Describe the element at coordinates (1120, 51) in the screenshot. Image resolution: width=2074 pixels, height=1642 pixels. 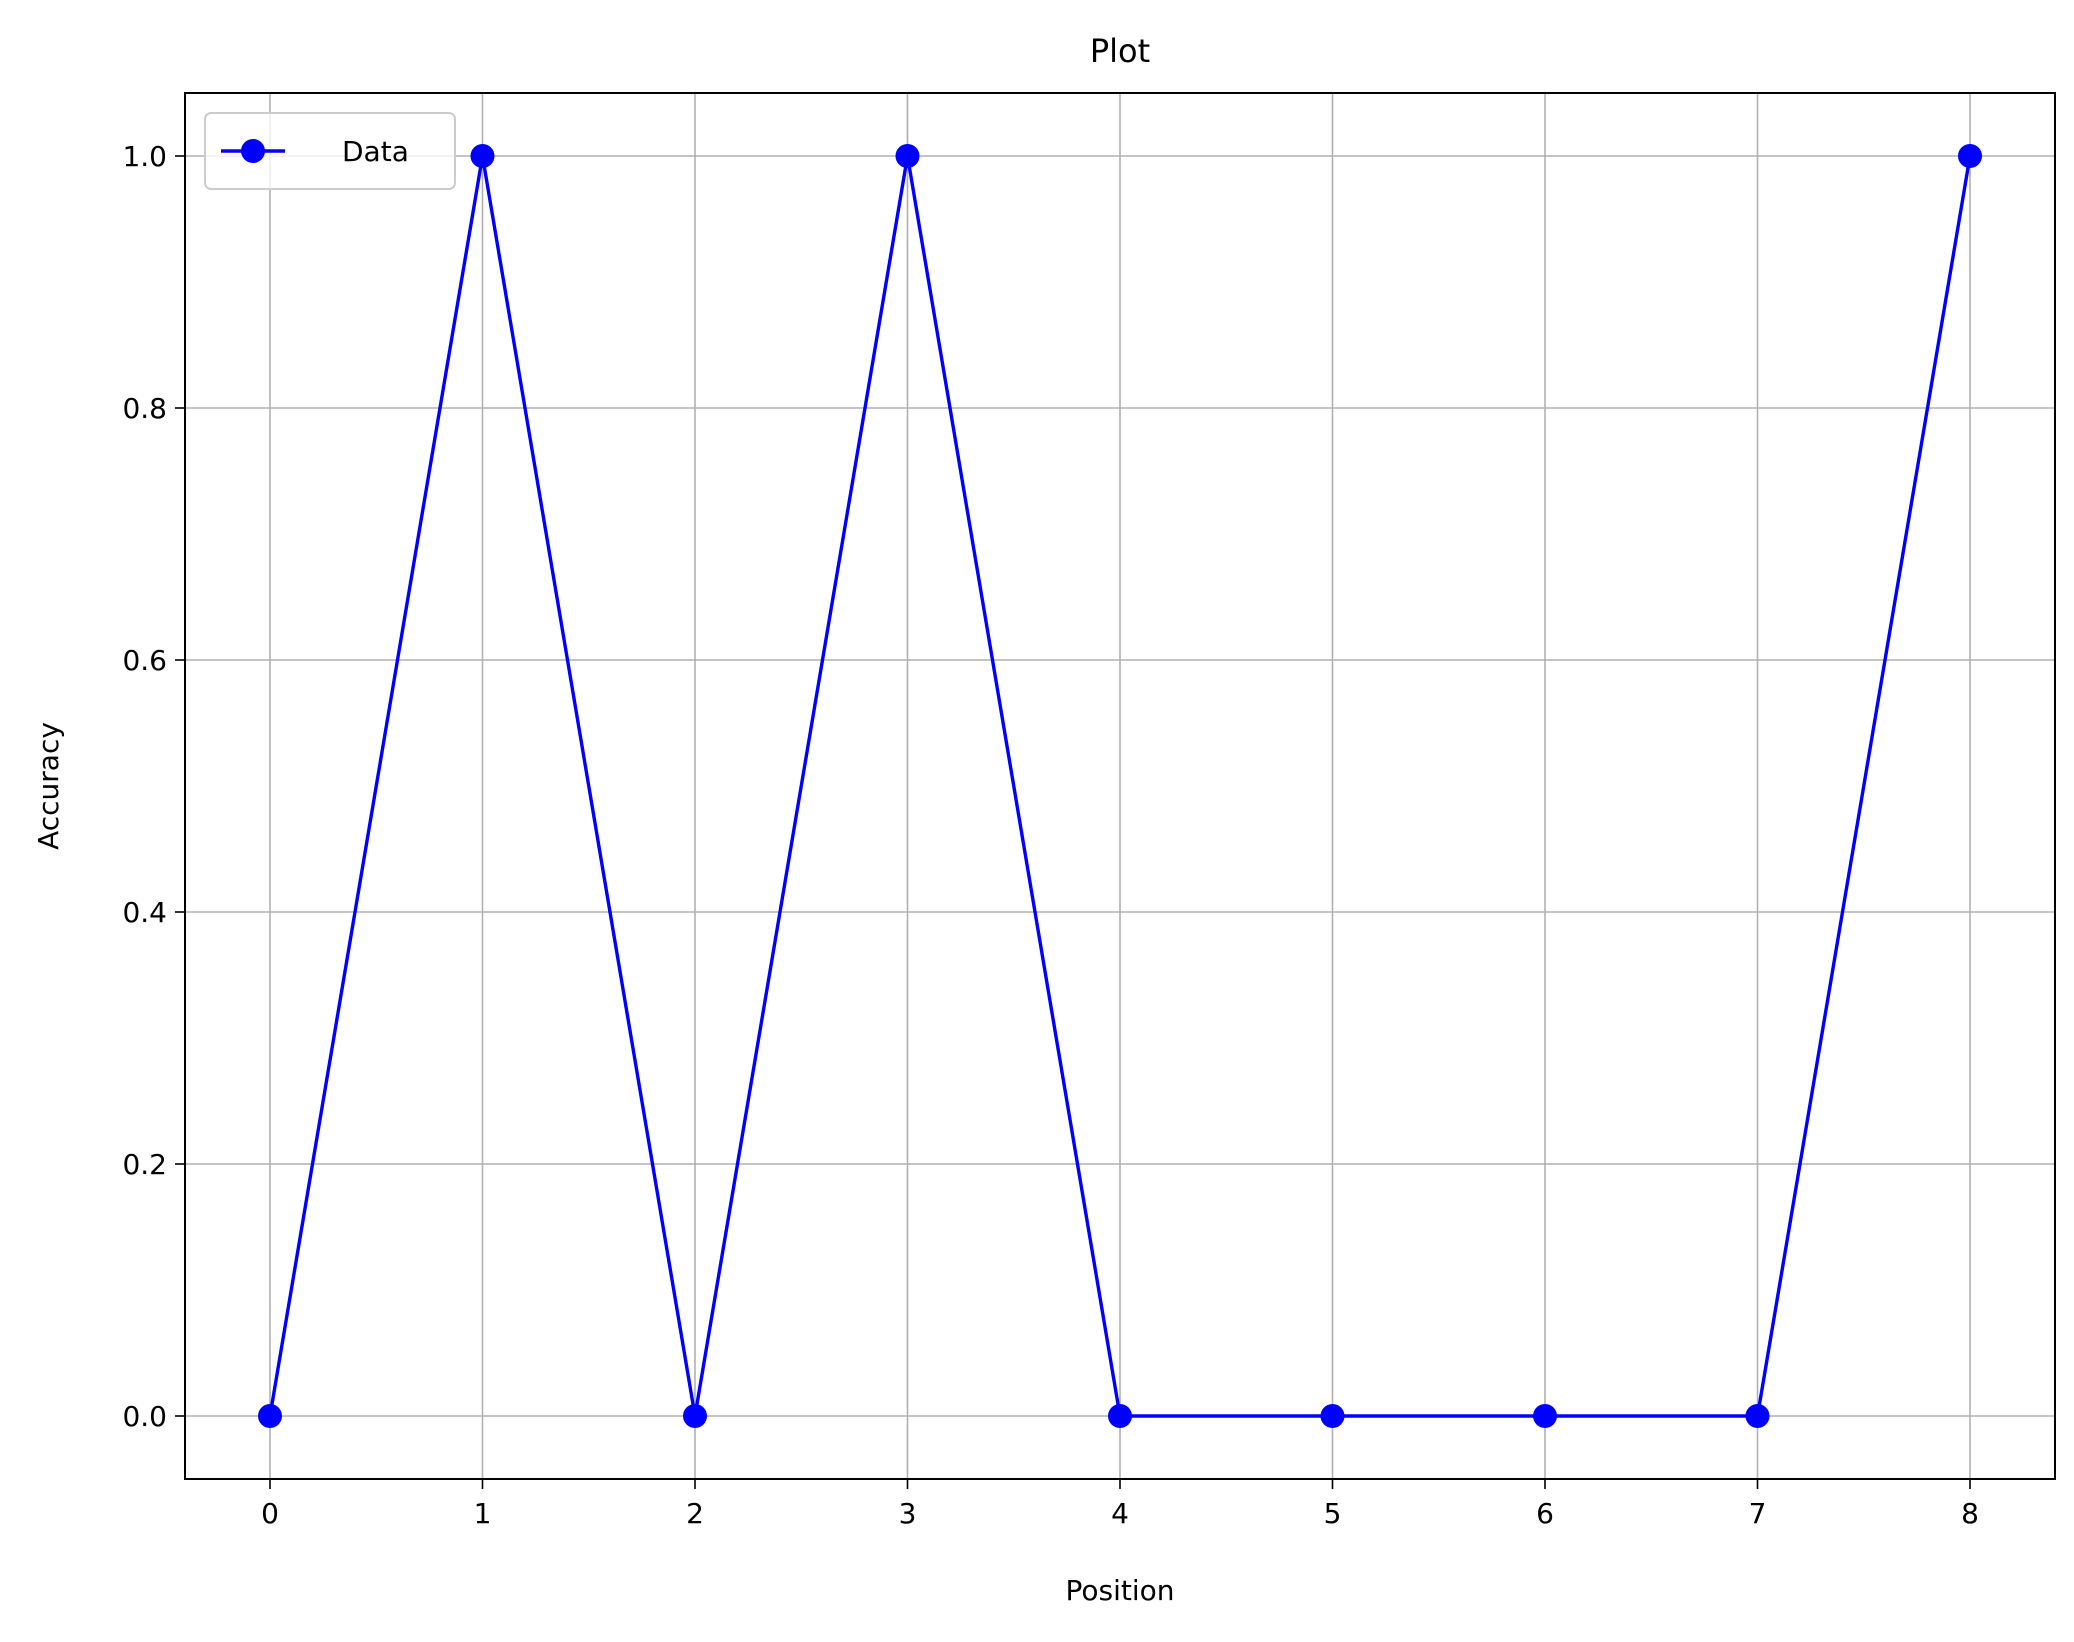
I see `chart-title: Plot` at that location.